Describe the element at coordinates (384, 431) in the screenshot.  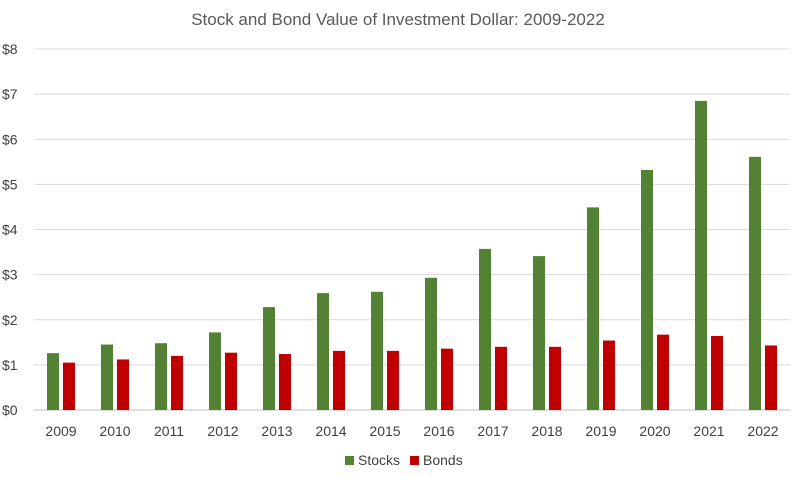
I see `x-tick-label: 2015` at that location.